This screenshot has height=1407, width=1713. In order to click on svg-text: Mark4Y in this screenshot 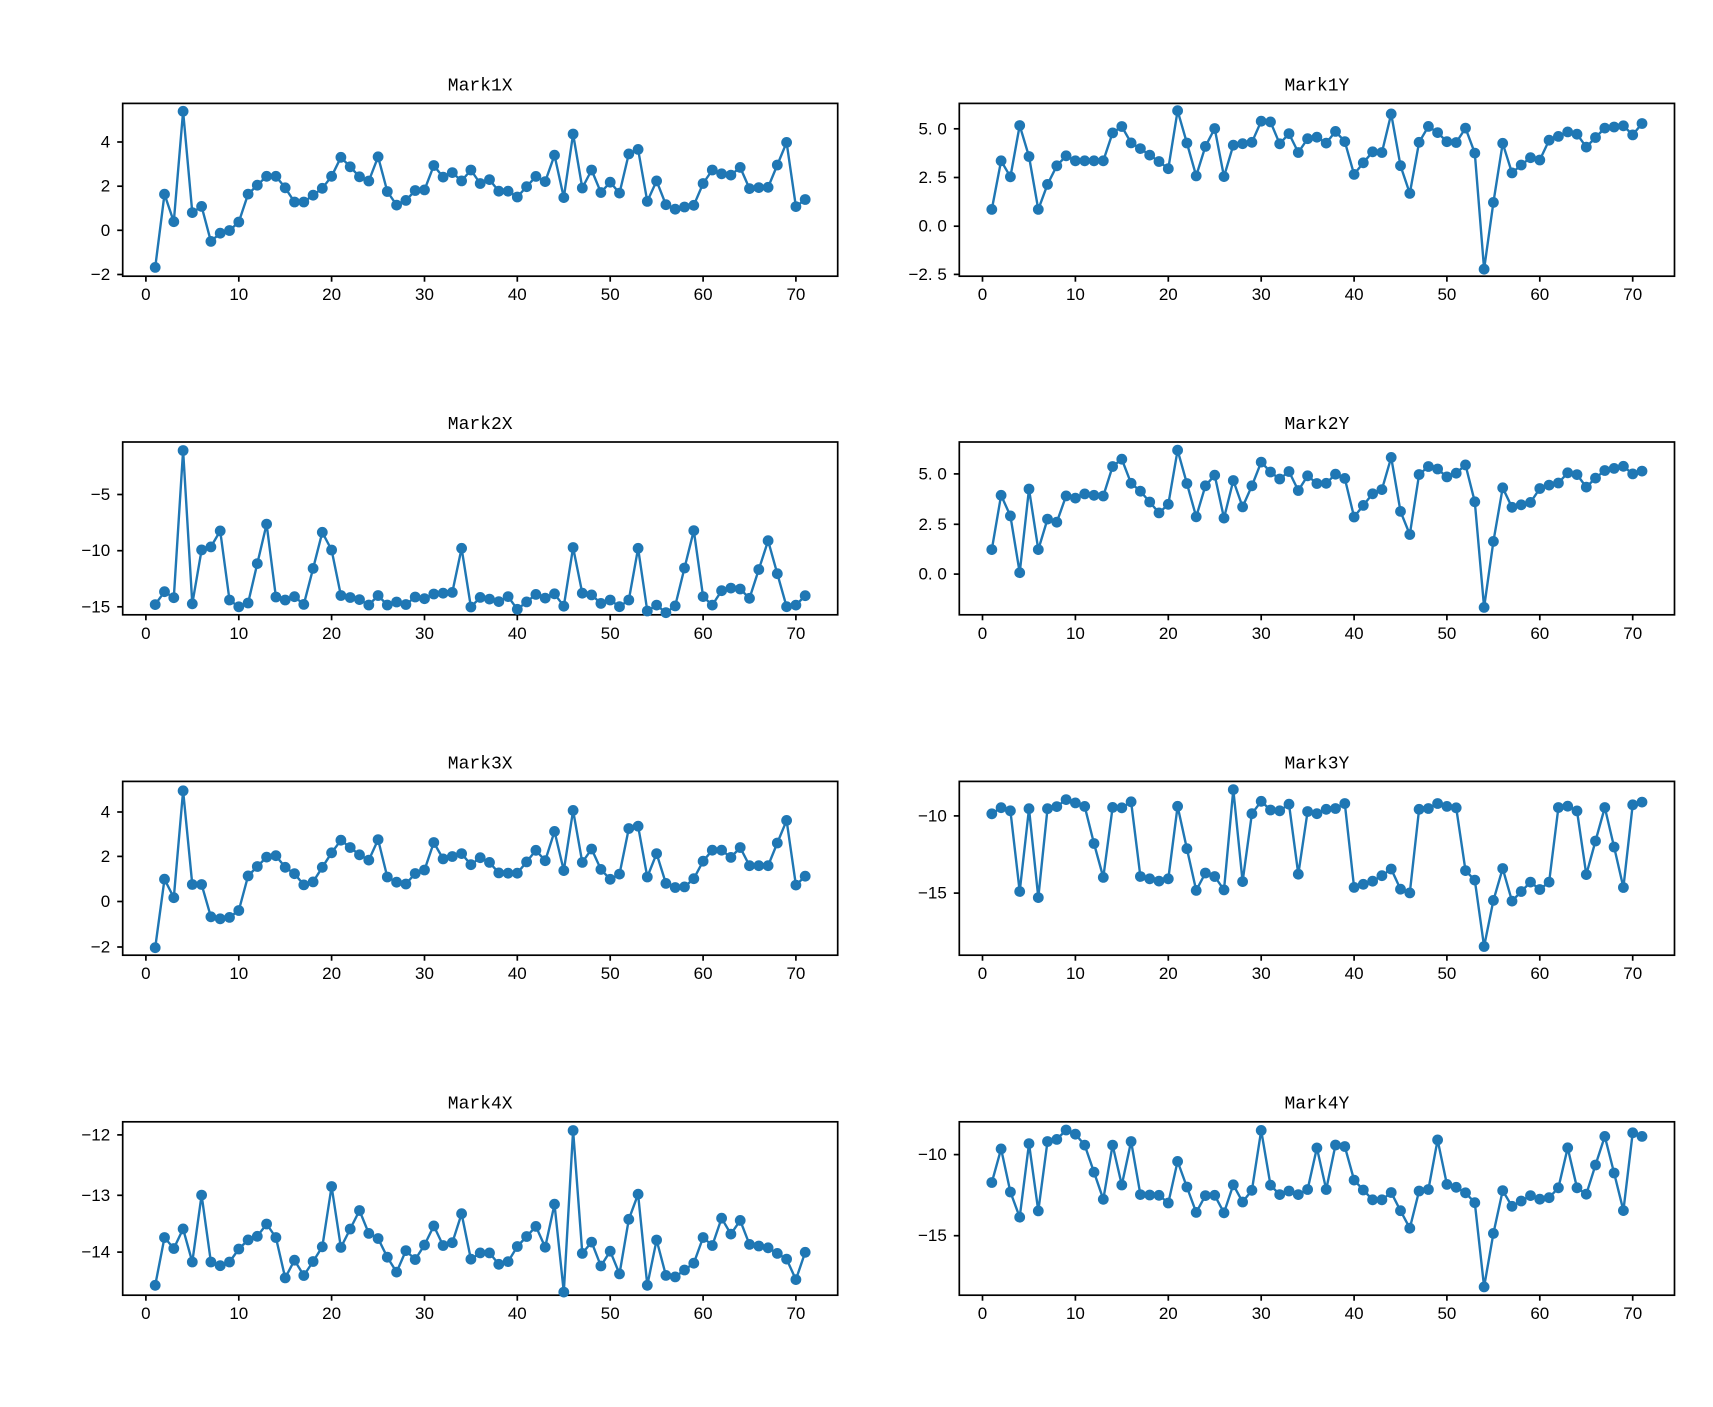, I will do `click(1316, 1105)`.